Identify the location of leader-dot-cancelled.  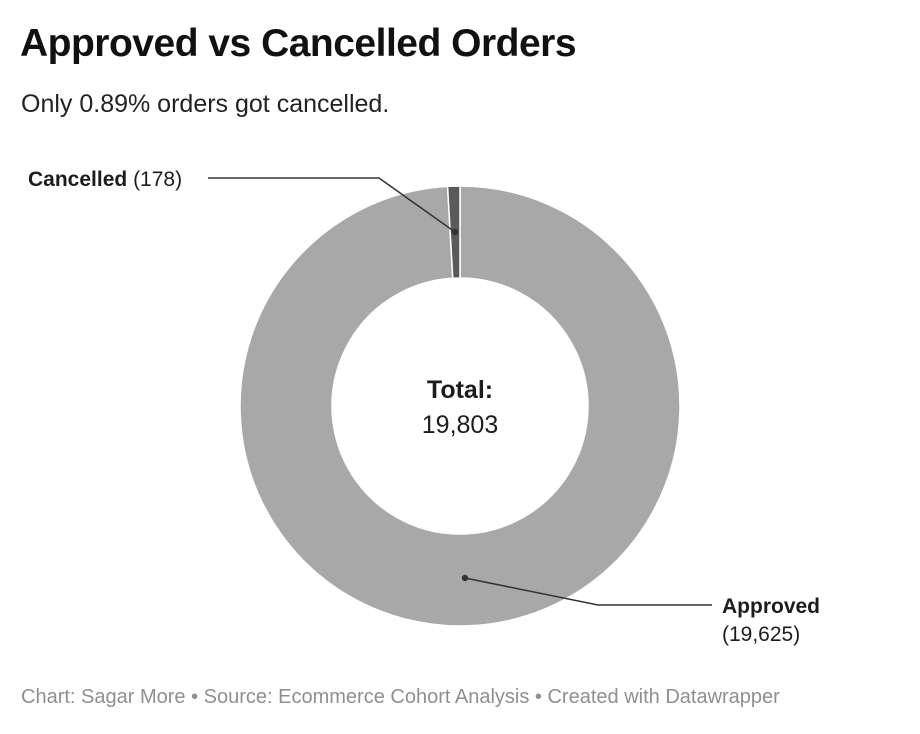
(455, 232).